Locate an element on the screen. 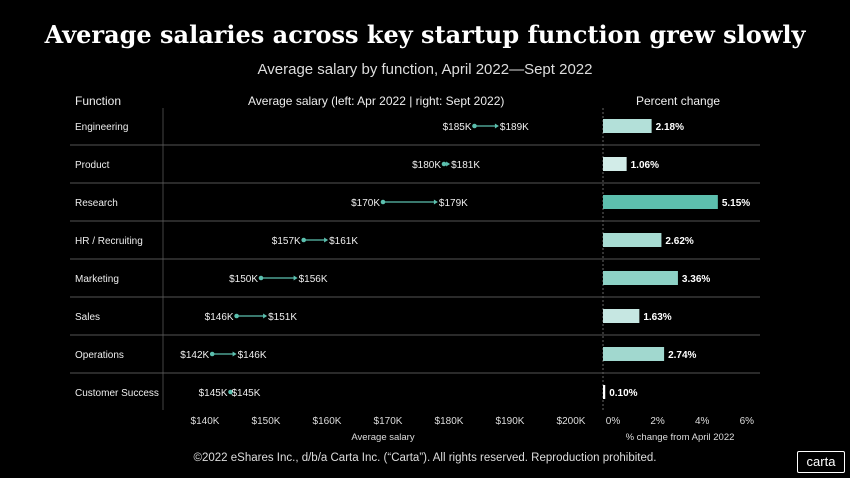 The width and height of the screenshot is (850, 478). pct-tick-label: 0% is located at coordinates (613, 421).